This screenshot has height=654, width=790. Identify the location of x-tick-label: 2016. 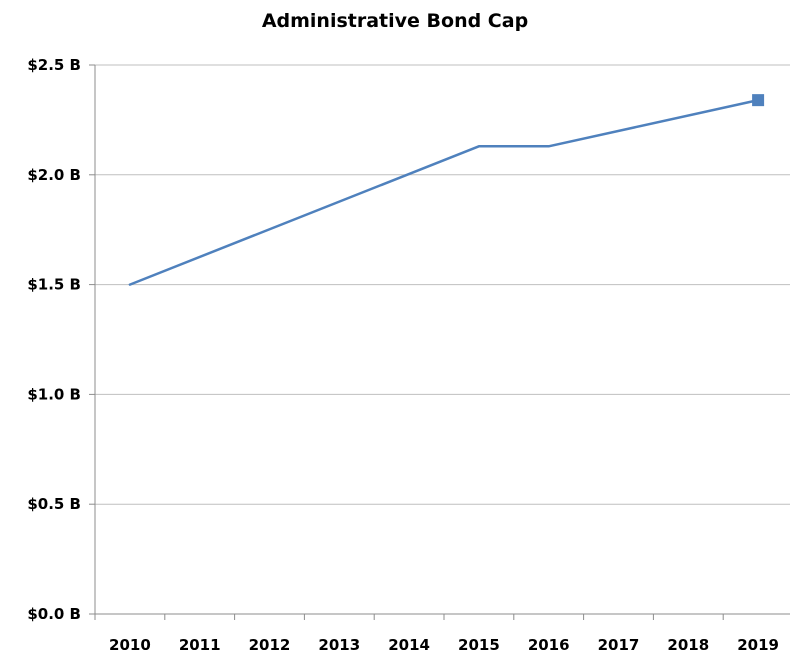
(549, 645).